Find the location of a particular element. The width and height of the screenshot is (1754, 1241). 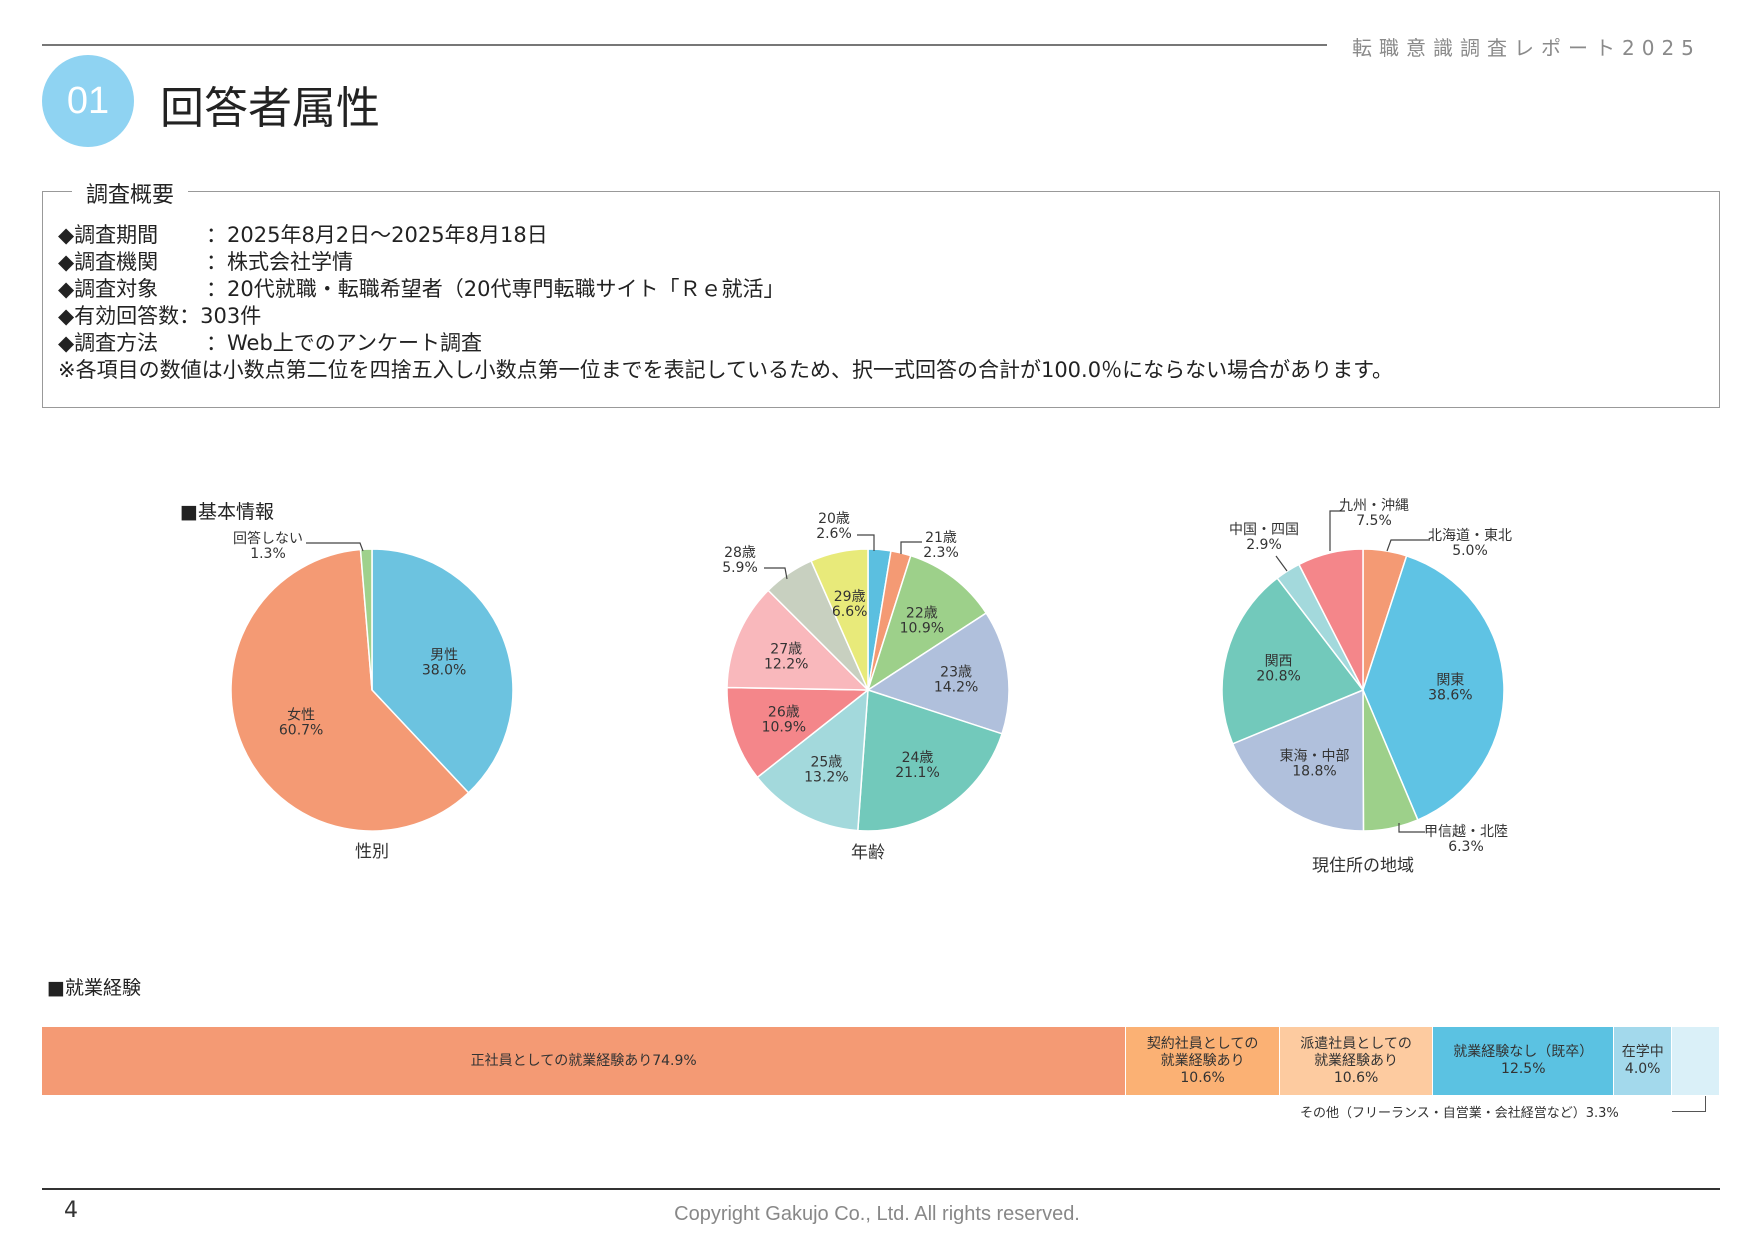

survey-row-value: ：20代就職・転職希望者（20代専門転職サイト「Ｒｅ就活」 is located at coordinates (495, 289).